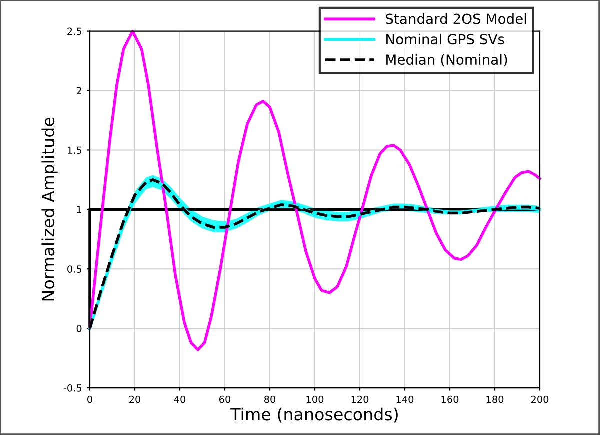  I want to click on y-tick-label: 0, so click(79, 328).